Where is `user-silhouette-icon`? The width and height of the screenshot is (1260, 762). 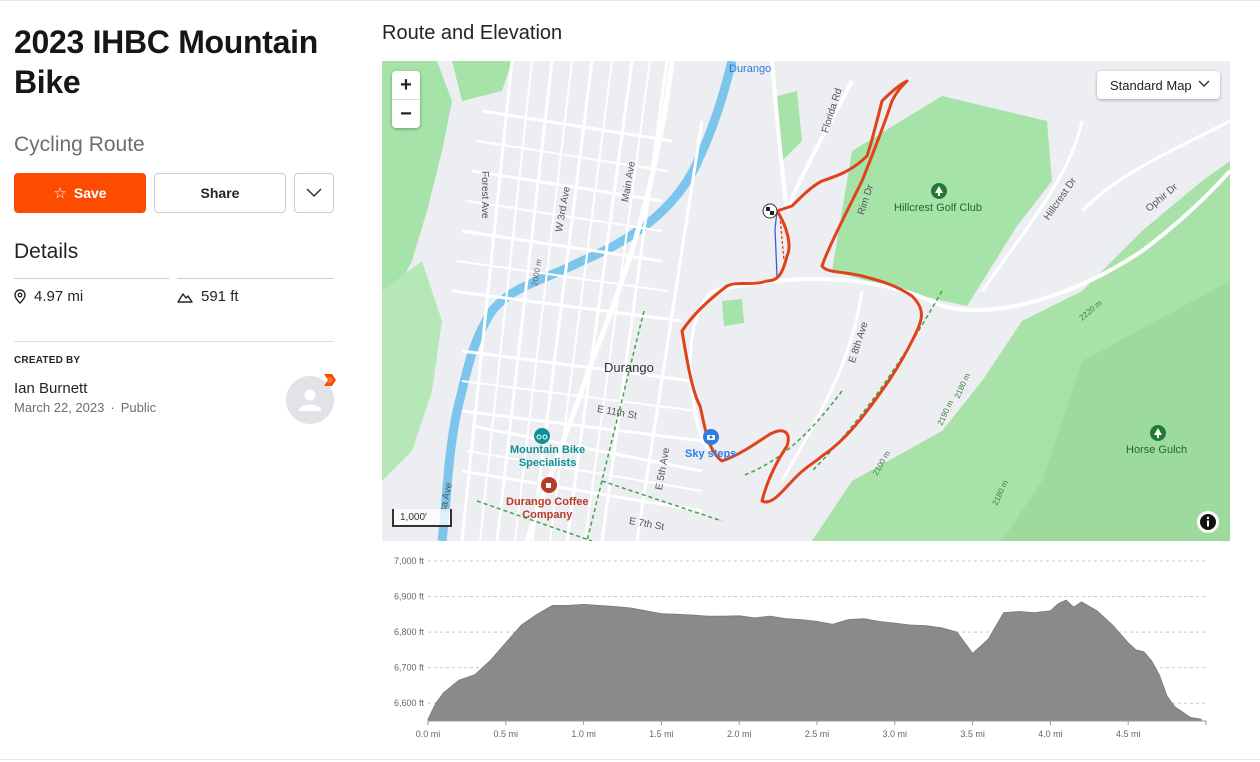
user-silhouette-icon is located at coordinates (310, 400).